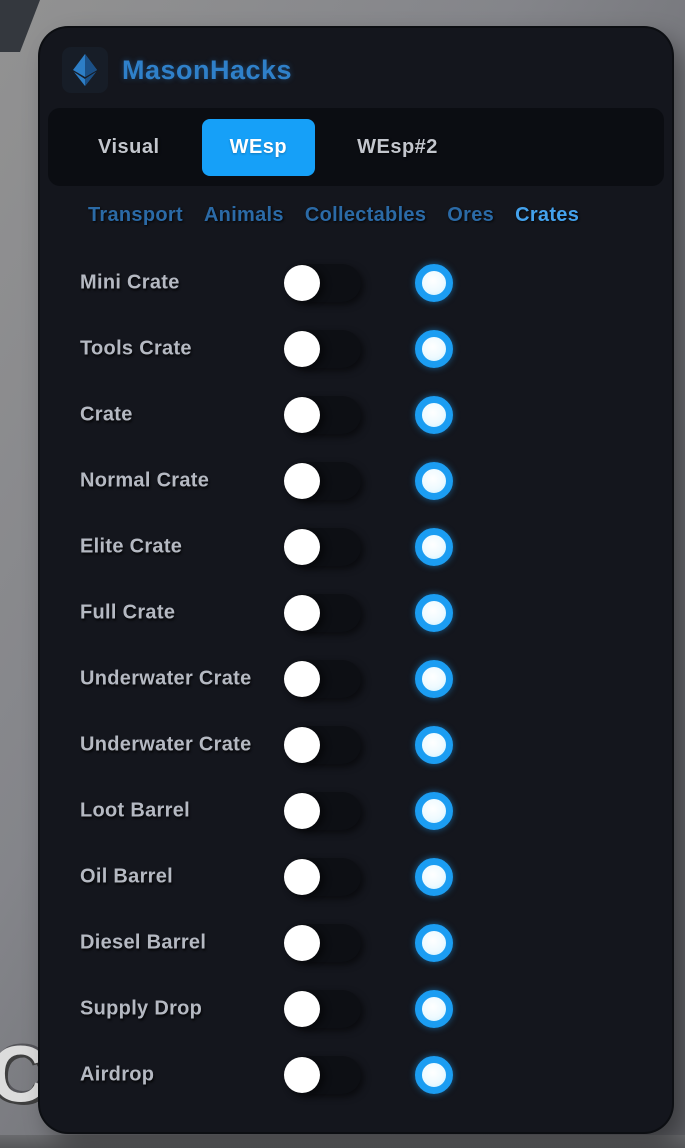 The height and width of the screenshot is (1148, 685). I want to click on item-label: Airdrop, so click(117, 1074).